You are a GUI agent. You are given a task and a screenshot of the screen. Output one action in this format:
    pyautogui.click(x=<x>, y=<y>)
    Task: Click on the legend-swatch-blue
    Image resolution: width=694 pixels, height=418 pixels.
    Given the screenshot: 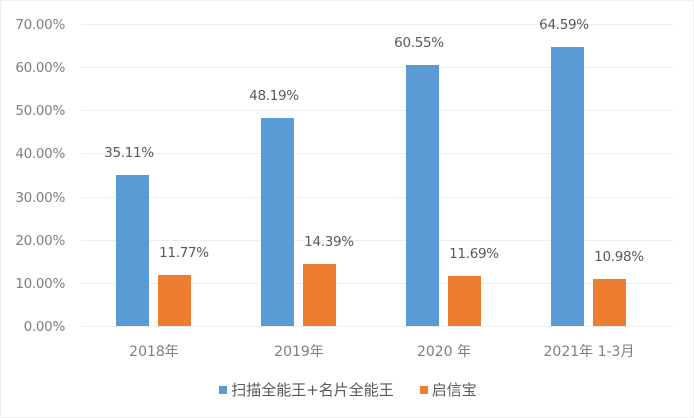 What is the action you would take?
    pyautogui.click(x=223, y=389)
    